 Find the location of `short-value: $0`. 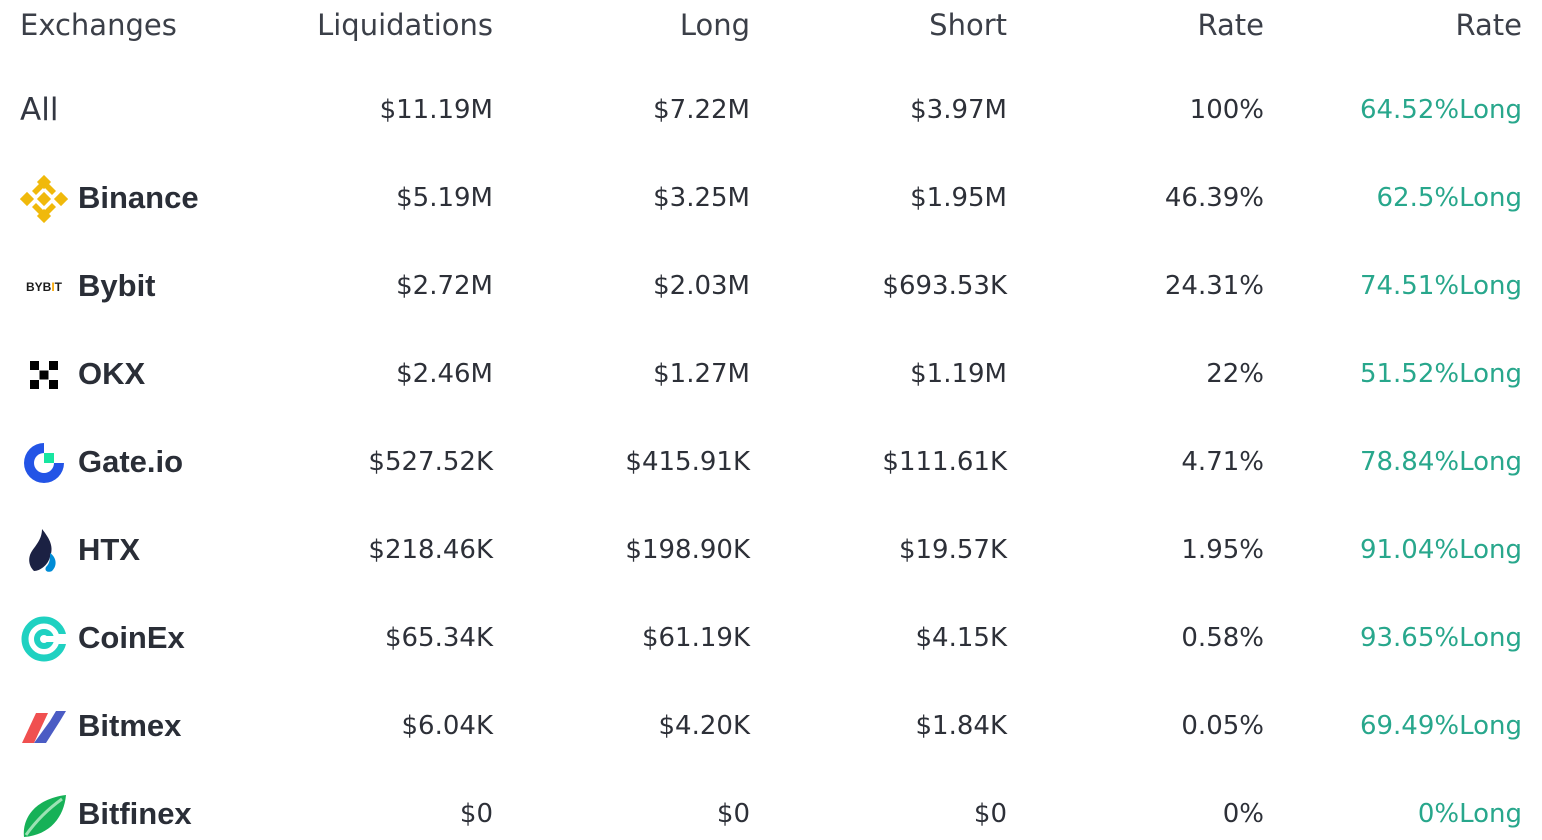

short-value: $0 is located at coordinates (990, 814).